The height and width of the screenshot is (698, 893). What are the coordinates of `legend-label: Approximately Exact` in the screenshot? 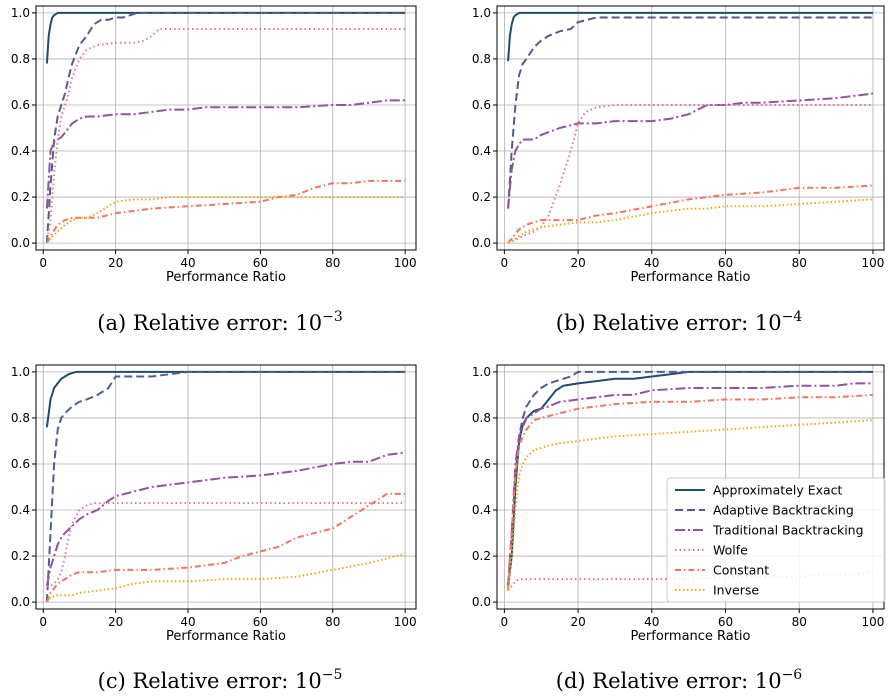 It's located at (778, 490).